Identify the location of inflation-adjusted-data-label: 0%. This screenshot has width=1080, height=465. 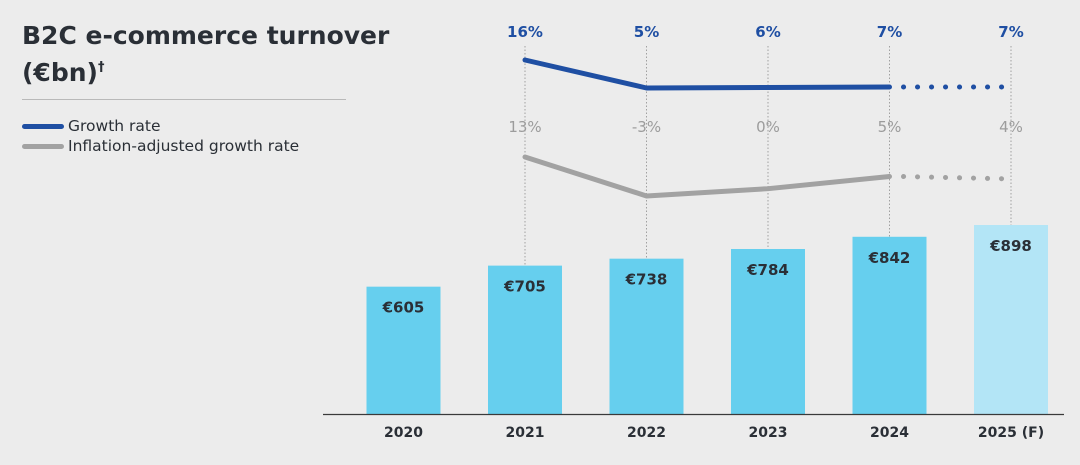
(768, 127).